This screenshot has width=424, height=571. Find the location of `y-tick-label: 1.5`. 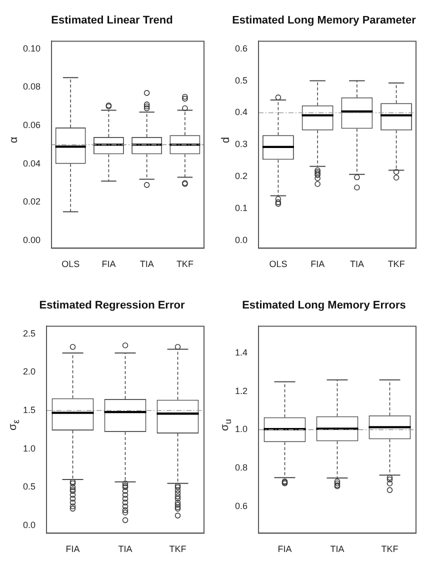

y-tick-label: 1.5 is located at coordinates (29, 410).